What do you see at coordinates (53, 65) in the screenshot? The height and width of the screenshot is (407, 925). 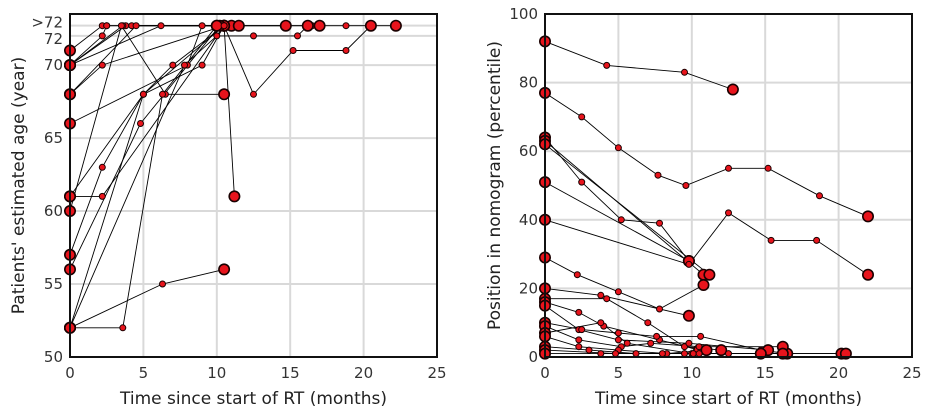 I see `y-tick-label: 70` at bounding box center [53, 65].